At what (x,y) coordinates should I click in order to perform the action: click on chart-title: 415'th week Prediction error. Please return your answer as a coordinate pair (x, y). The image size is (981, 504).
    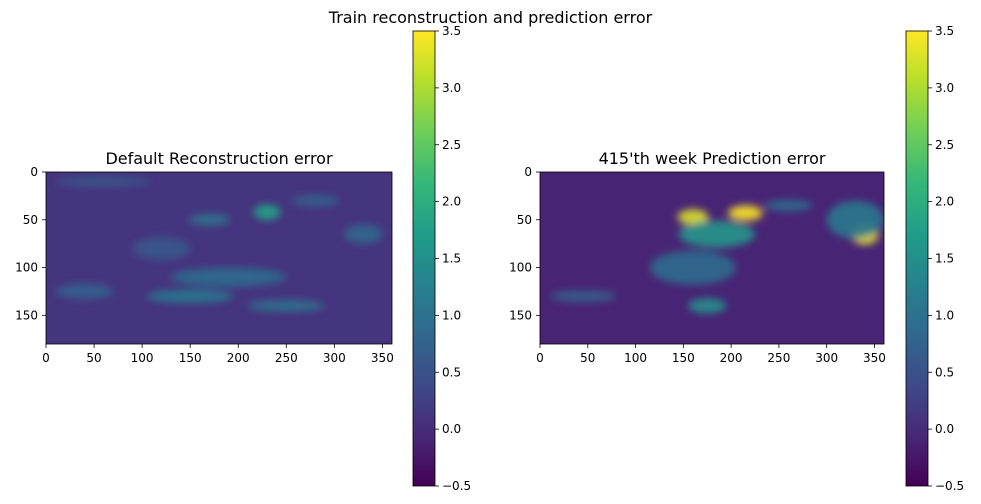
    Looking at the image, I should click on (712, 158).